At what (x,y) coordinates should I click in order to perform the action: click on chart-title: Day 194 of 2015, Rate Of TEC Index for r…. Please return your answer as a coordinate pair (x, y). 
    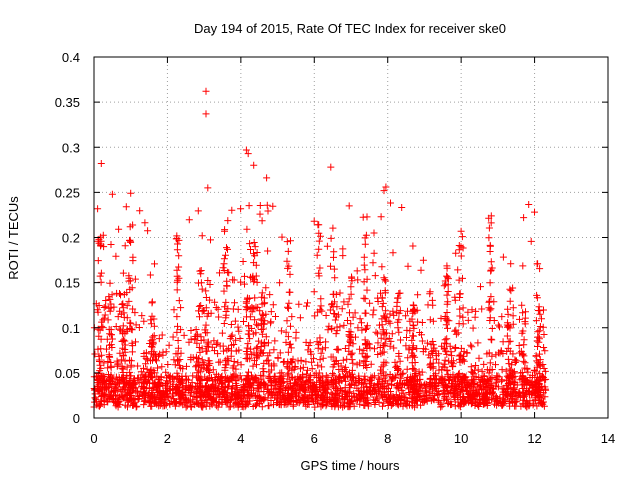
    Looking at the image, I should click on (350, 28).